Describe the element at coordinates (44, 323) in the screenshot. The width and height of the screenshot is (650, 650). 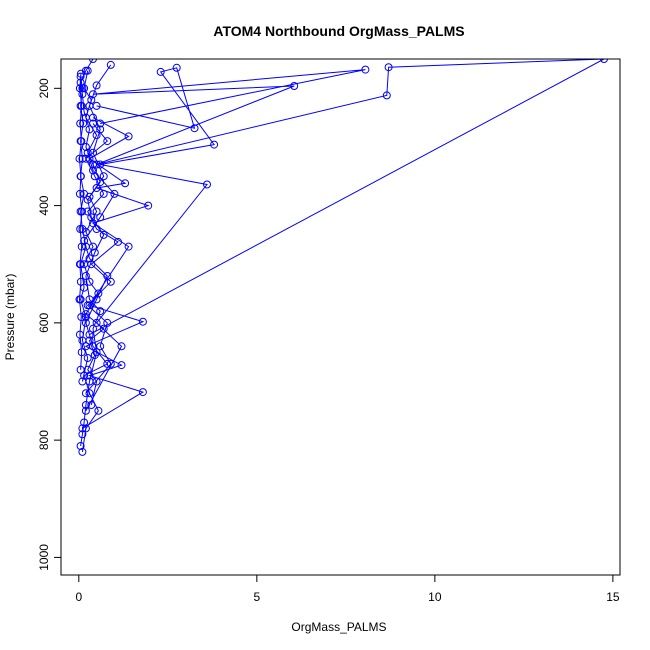
I see `y-tick-label: 600` at that location.